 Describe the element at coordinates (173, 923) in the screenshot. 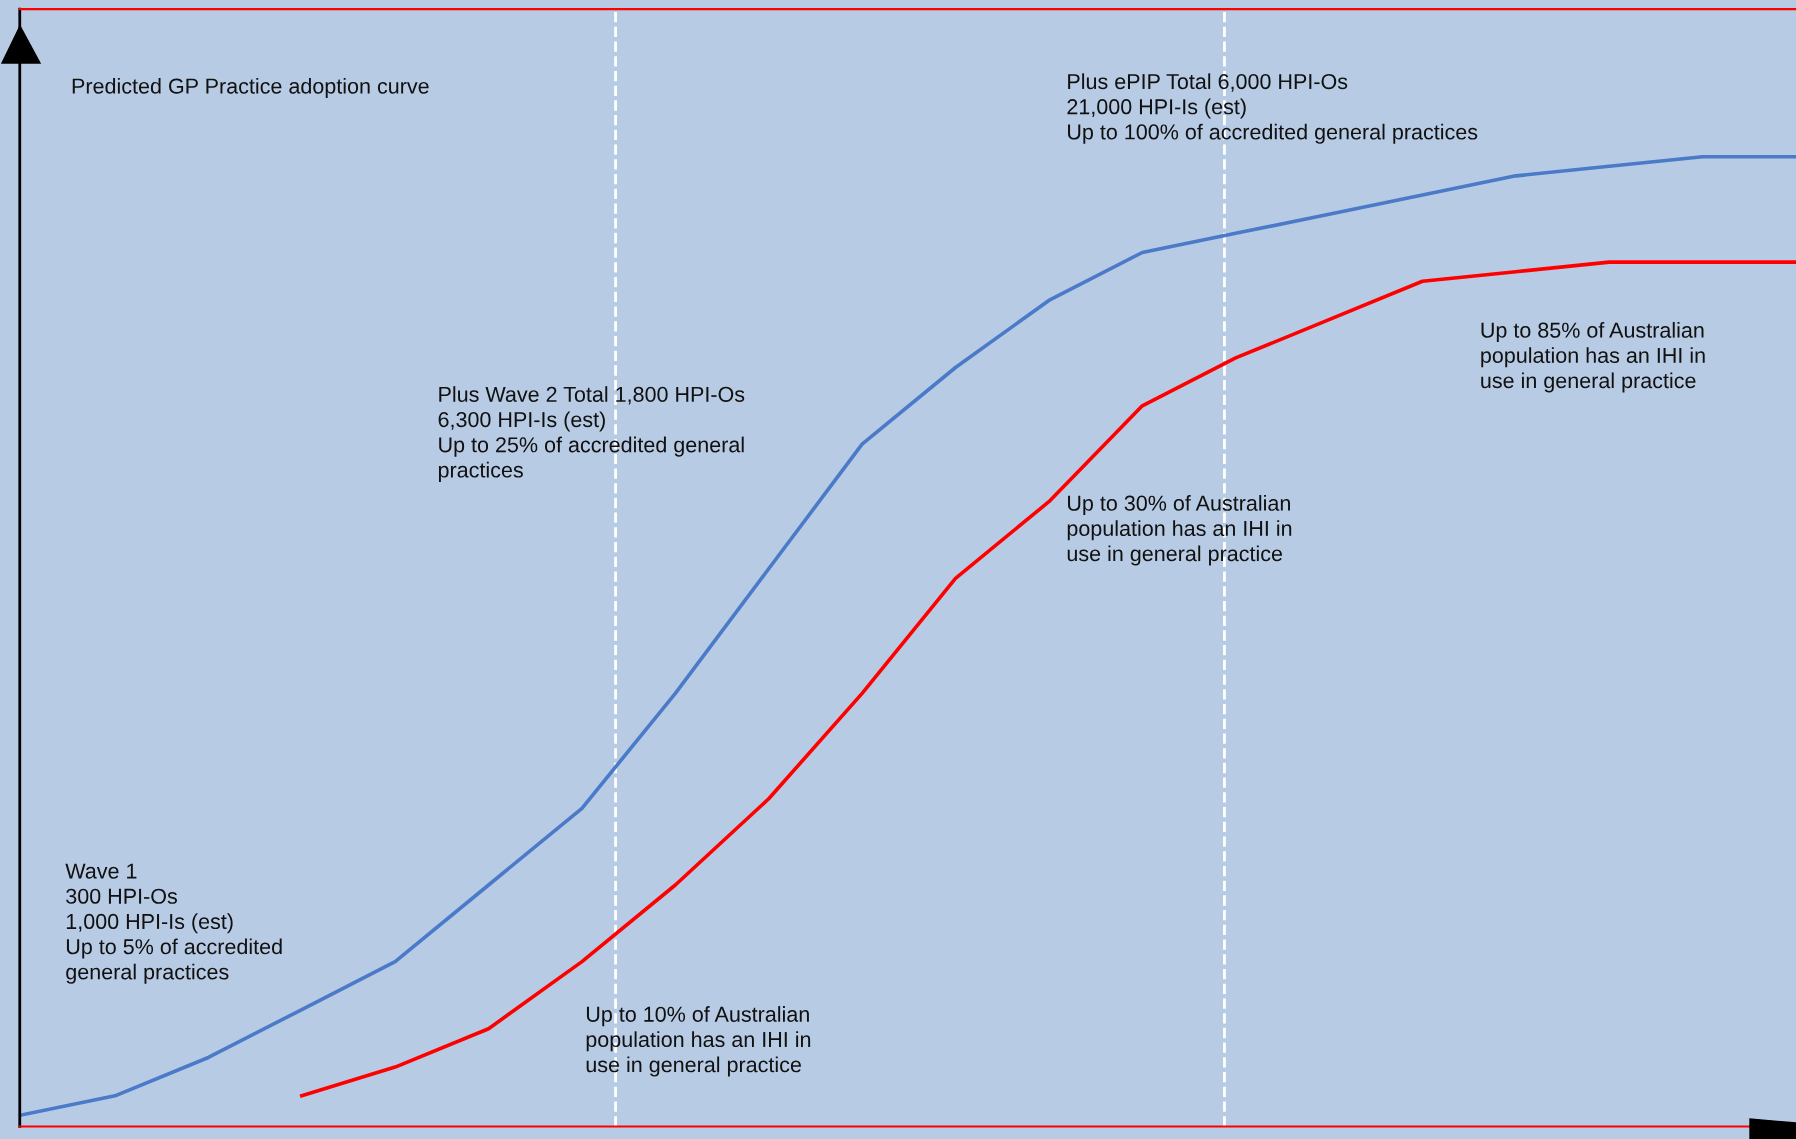

I see `annotation: Wave 1 300 HPI-Os 1,000 HPI-Is (est) Up to 5% of accredited general practices` at that location.